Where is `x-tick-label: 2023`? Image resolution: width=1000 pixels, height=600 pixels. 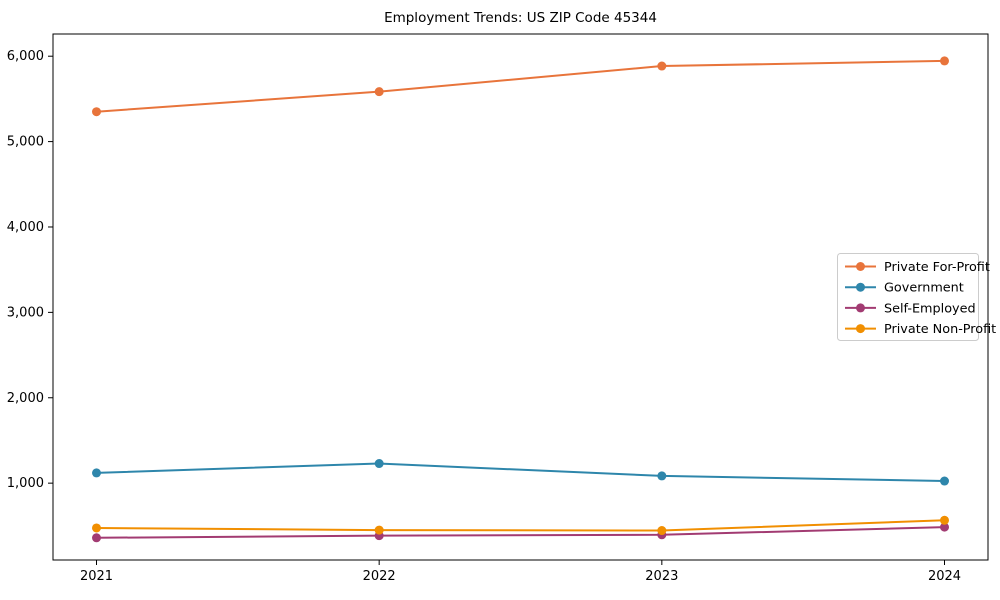 x-tick-label: 2023 is located at coordinates (661, 576).